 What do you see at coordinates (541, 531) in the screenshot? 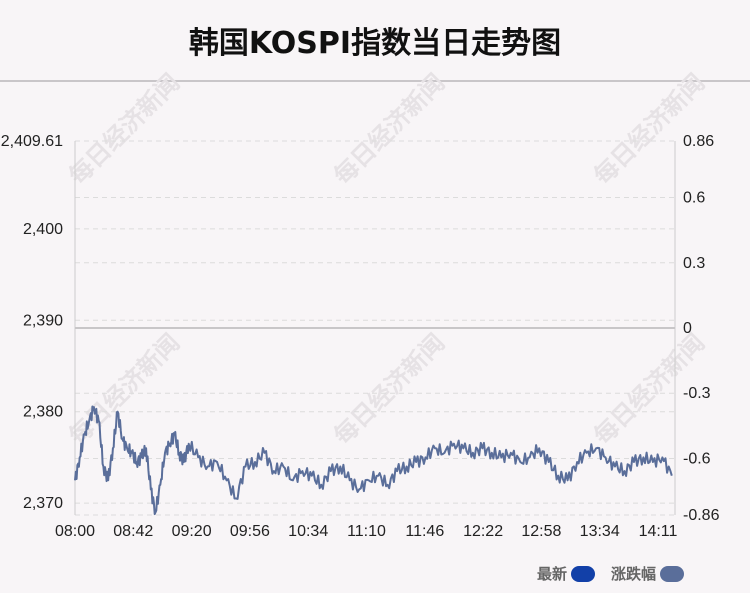
I see `x-tick-label: 12:58` at bounding box center [541, 531].